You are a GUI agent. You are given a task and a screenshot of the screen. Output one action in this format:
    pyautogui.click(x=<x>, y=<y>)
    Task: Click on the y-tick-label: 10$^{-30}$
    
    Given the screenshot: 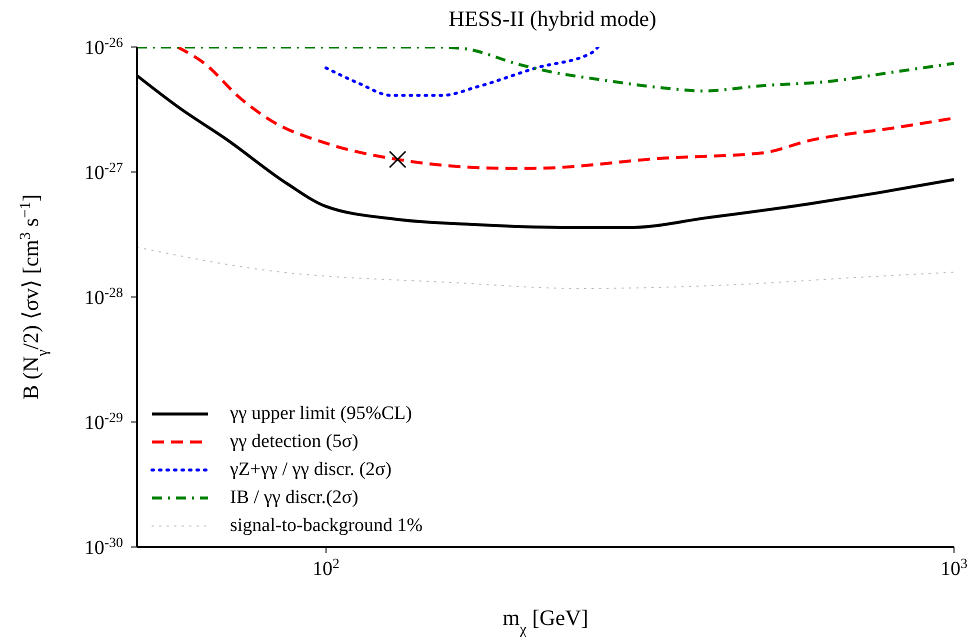 What is the action you would take?
    pyautogui.click(x=103, y=547)
    